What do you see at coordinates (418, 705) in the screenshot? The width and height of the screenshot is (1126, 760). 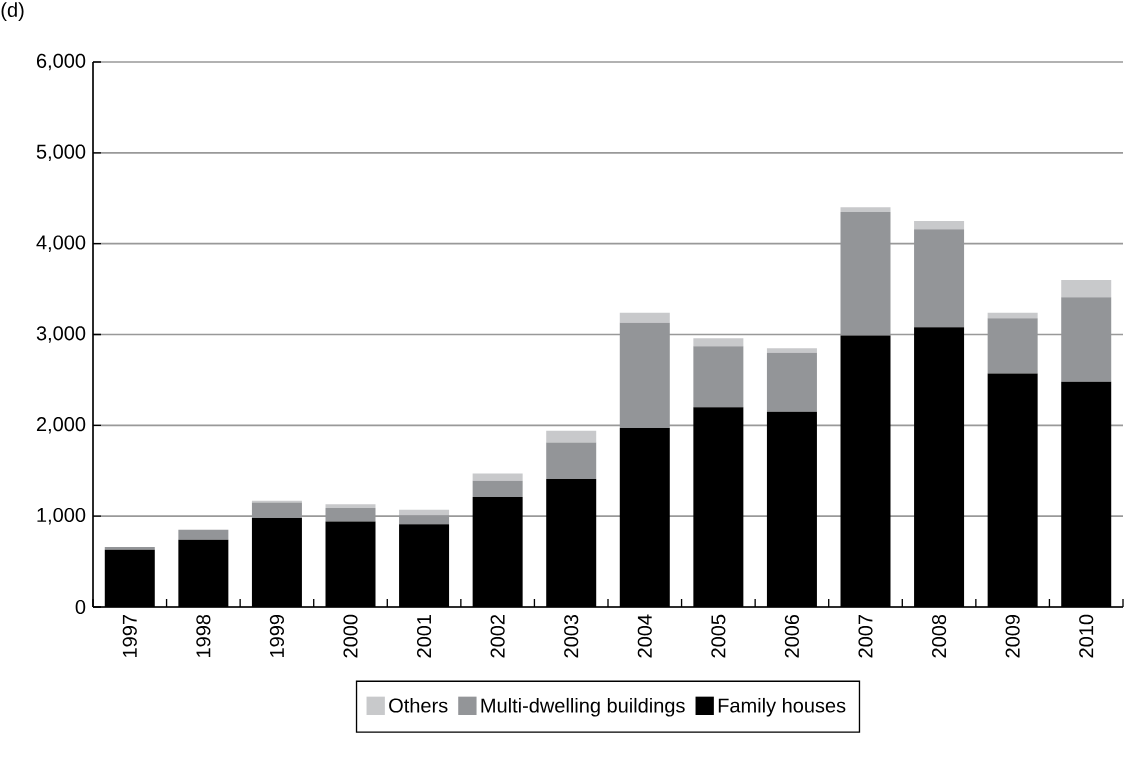 I see `legend-label: Others` at bounding box center [418, 705].